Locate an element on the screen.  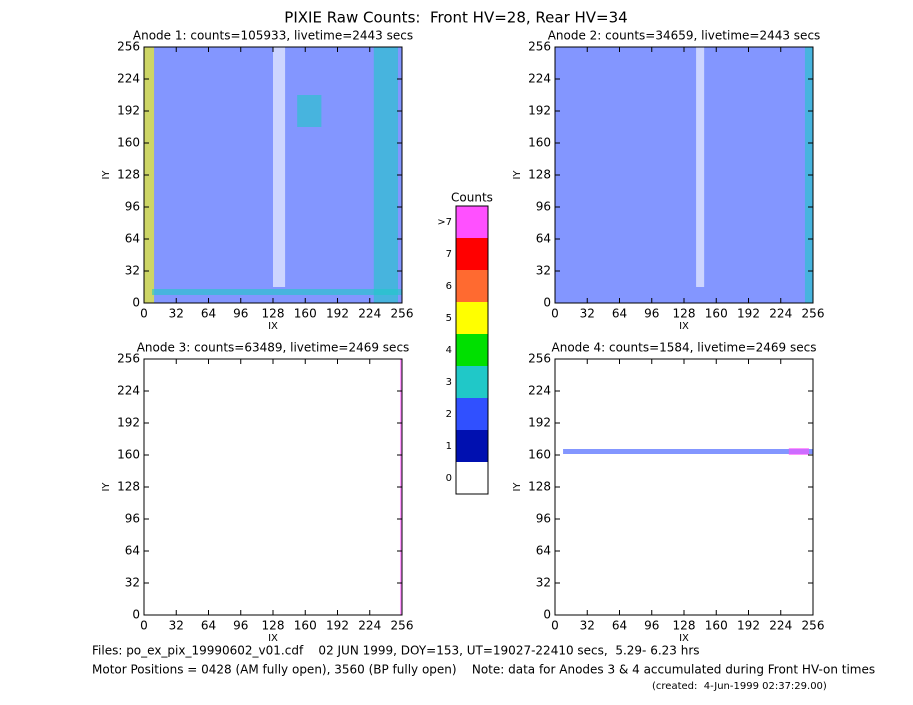
colorbar-title: Counts is located at coordinates (472, 198).